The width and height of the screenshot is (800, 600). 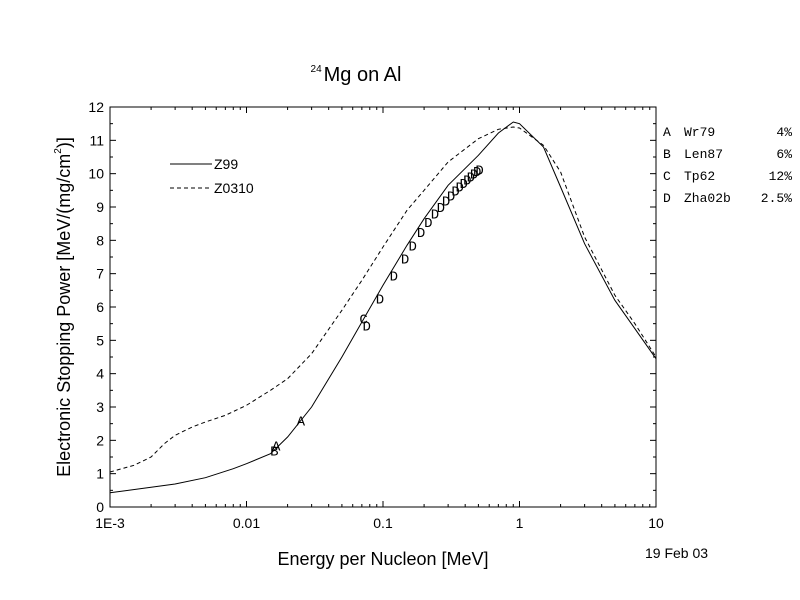 I want to click on data-point-b: B, so click(x=274, y=452).